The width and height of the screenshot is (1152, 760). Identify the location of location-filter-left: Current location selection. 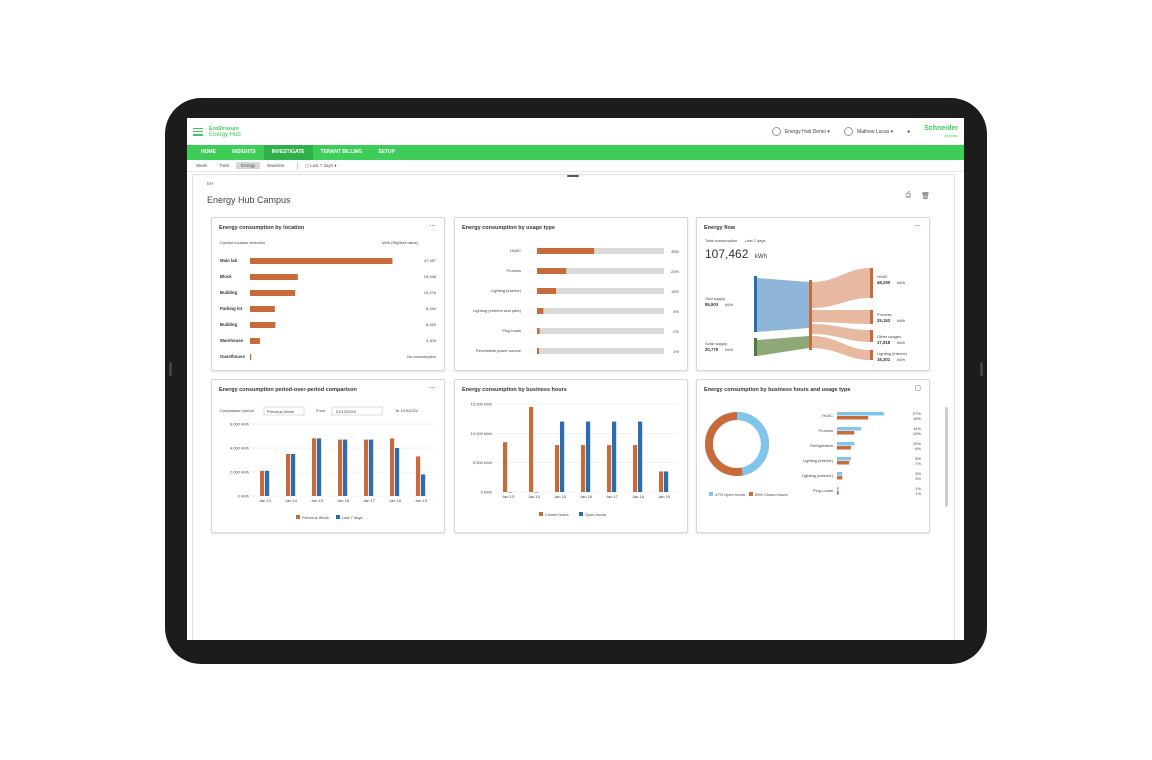
(242, 242).